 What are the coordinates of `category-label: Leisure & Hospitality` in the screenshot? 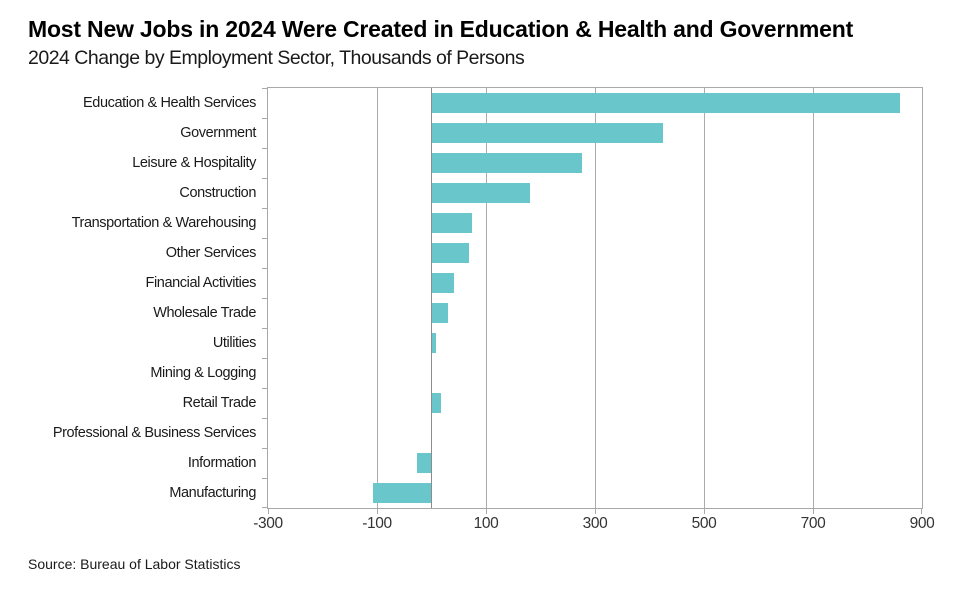 It's located at (194, 163).